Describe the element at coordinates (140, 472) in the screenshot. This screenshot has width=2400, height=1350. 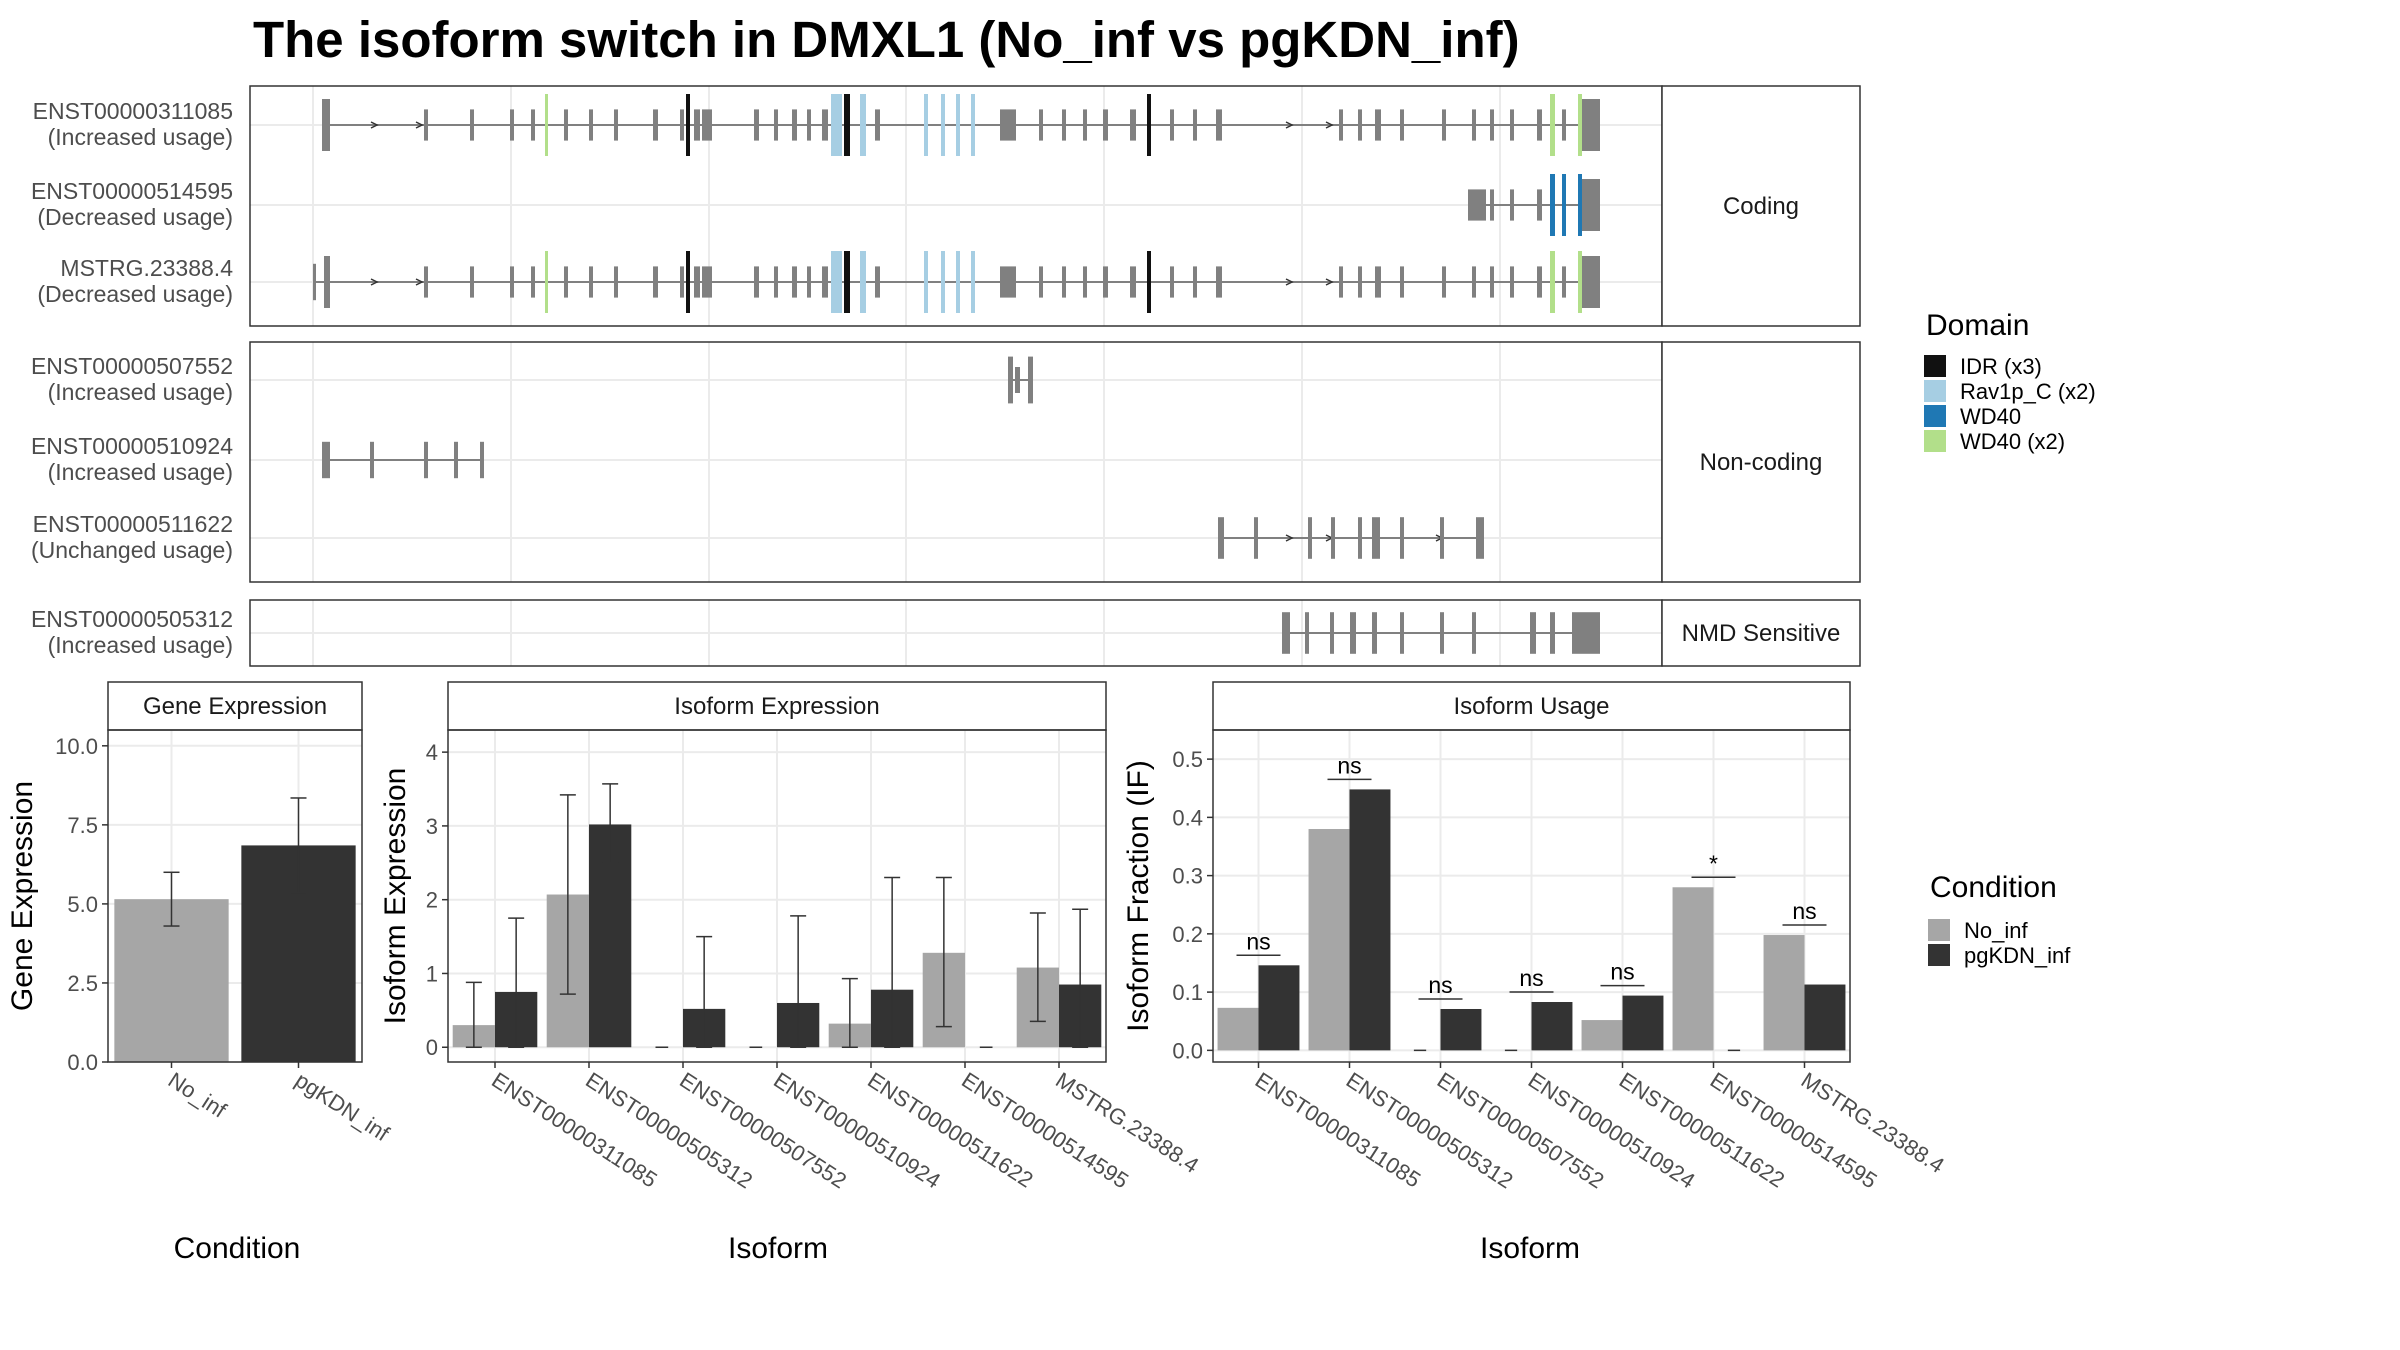
I see `transcript-usage-label: (Increased usage)` at that location.